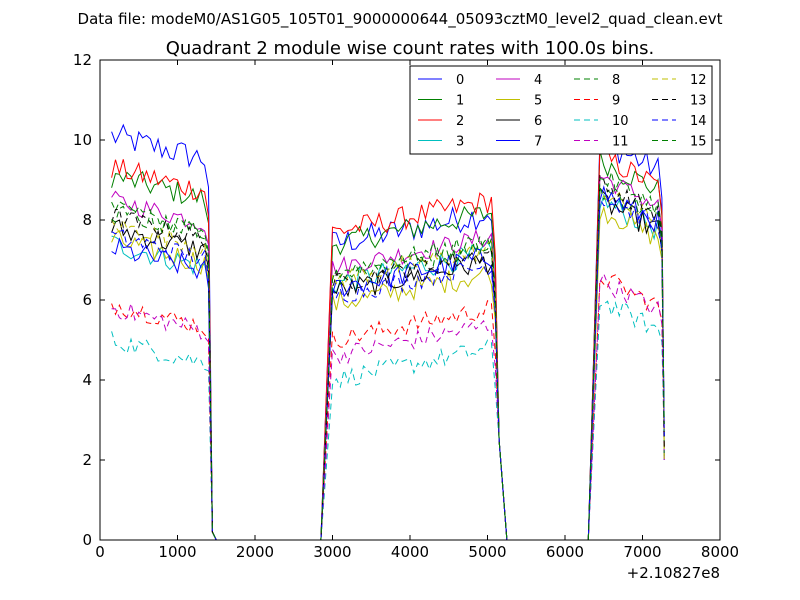  Describe the element at coordinates (87, 540) in the screenshot. I see `y-tick-label: 0` at that location.